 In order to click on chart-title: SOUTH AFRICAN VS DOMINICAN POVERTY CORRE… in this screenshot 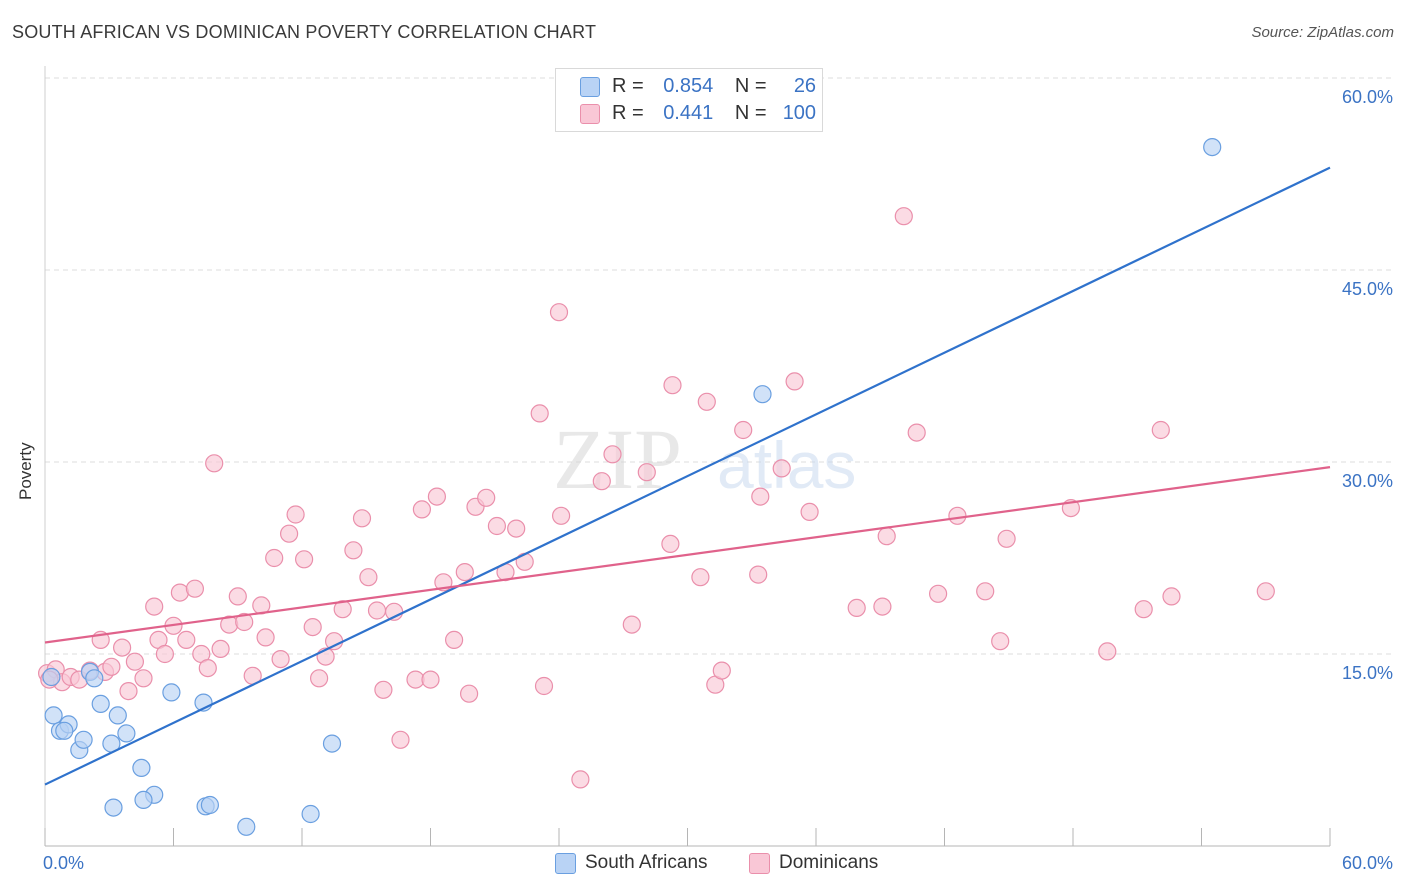, I will do `click(304, 32)`.